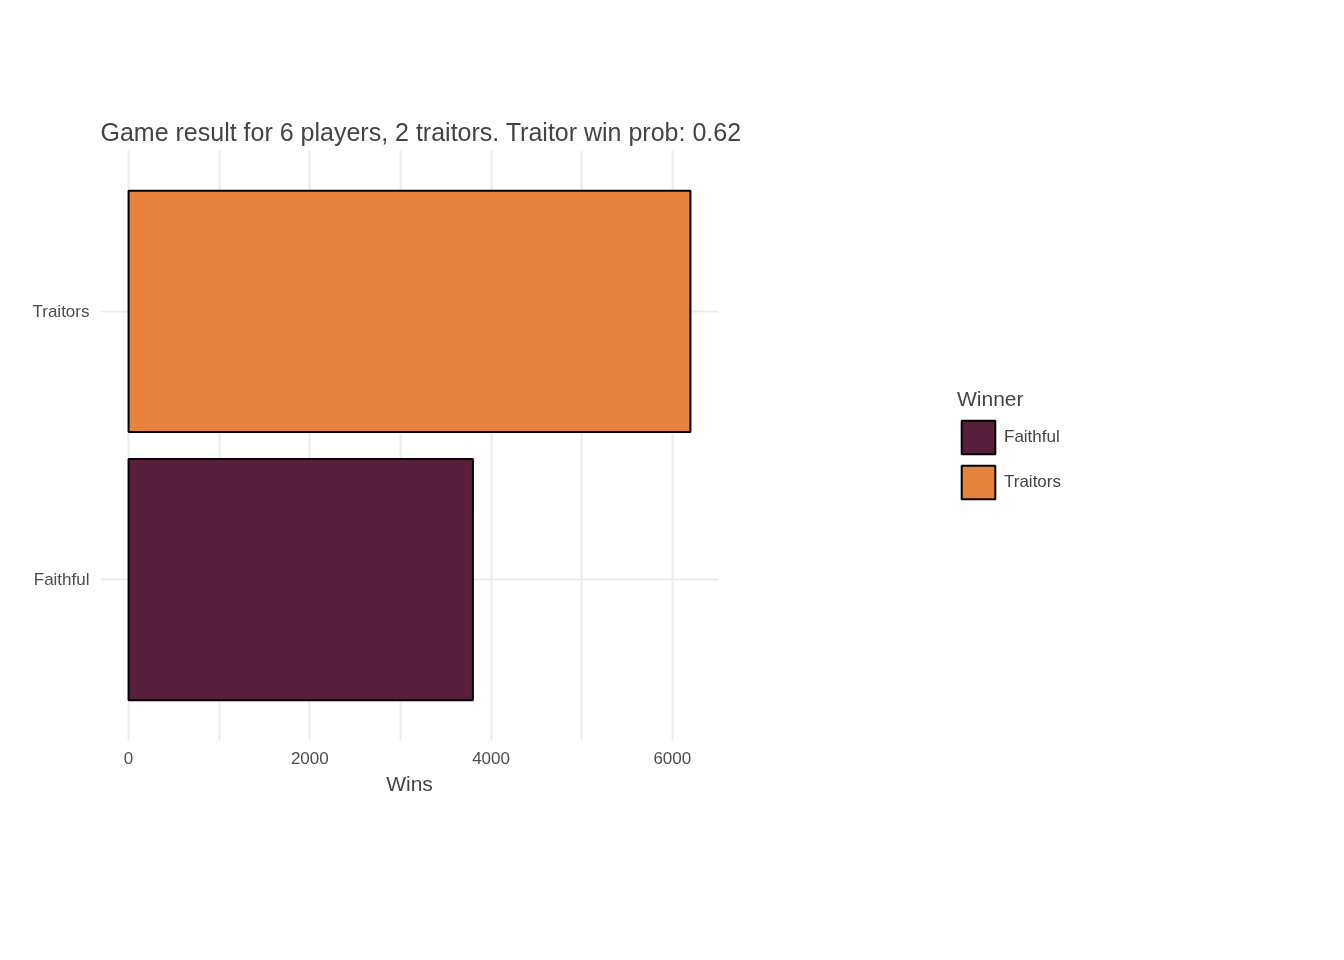 This screenshot has width=1344, height=960. Describe the element at coordinates (672, 758) in the screenshot. I see `x-tick-label: 6000` at that location.